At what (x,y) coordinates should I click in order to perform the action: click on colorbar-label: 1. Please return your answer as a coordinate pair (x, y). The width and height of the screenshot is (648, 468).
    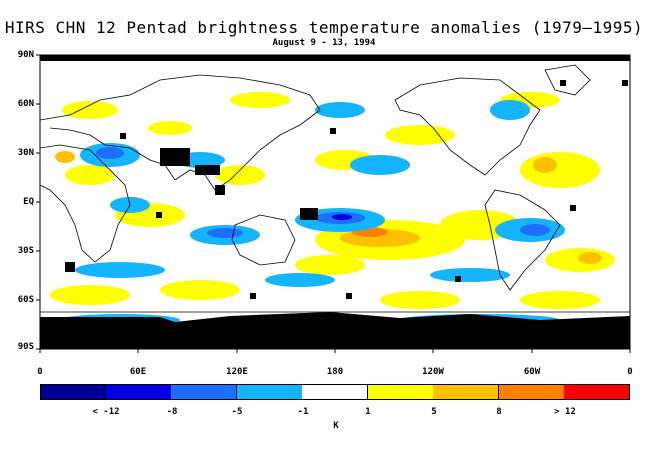
    Looking at the image, I should click on (368, 412).